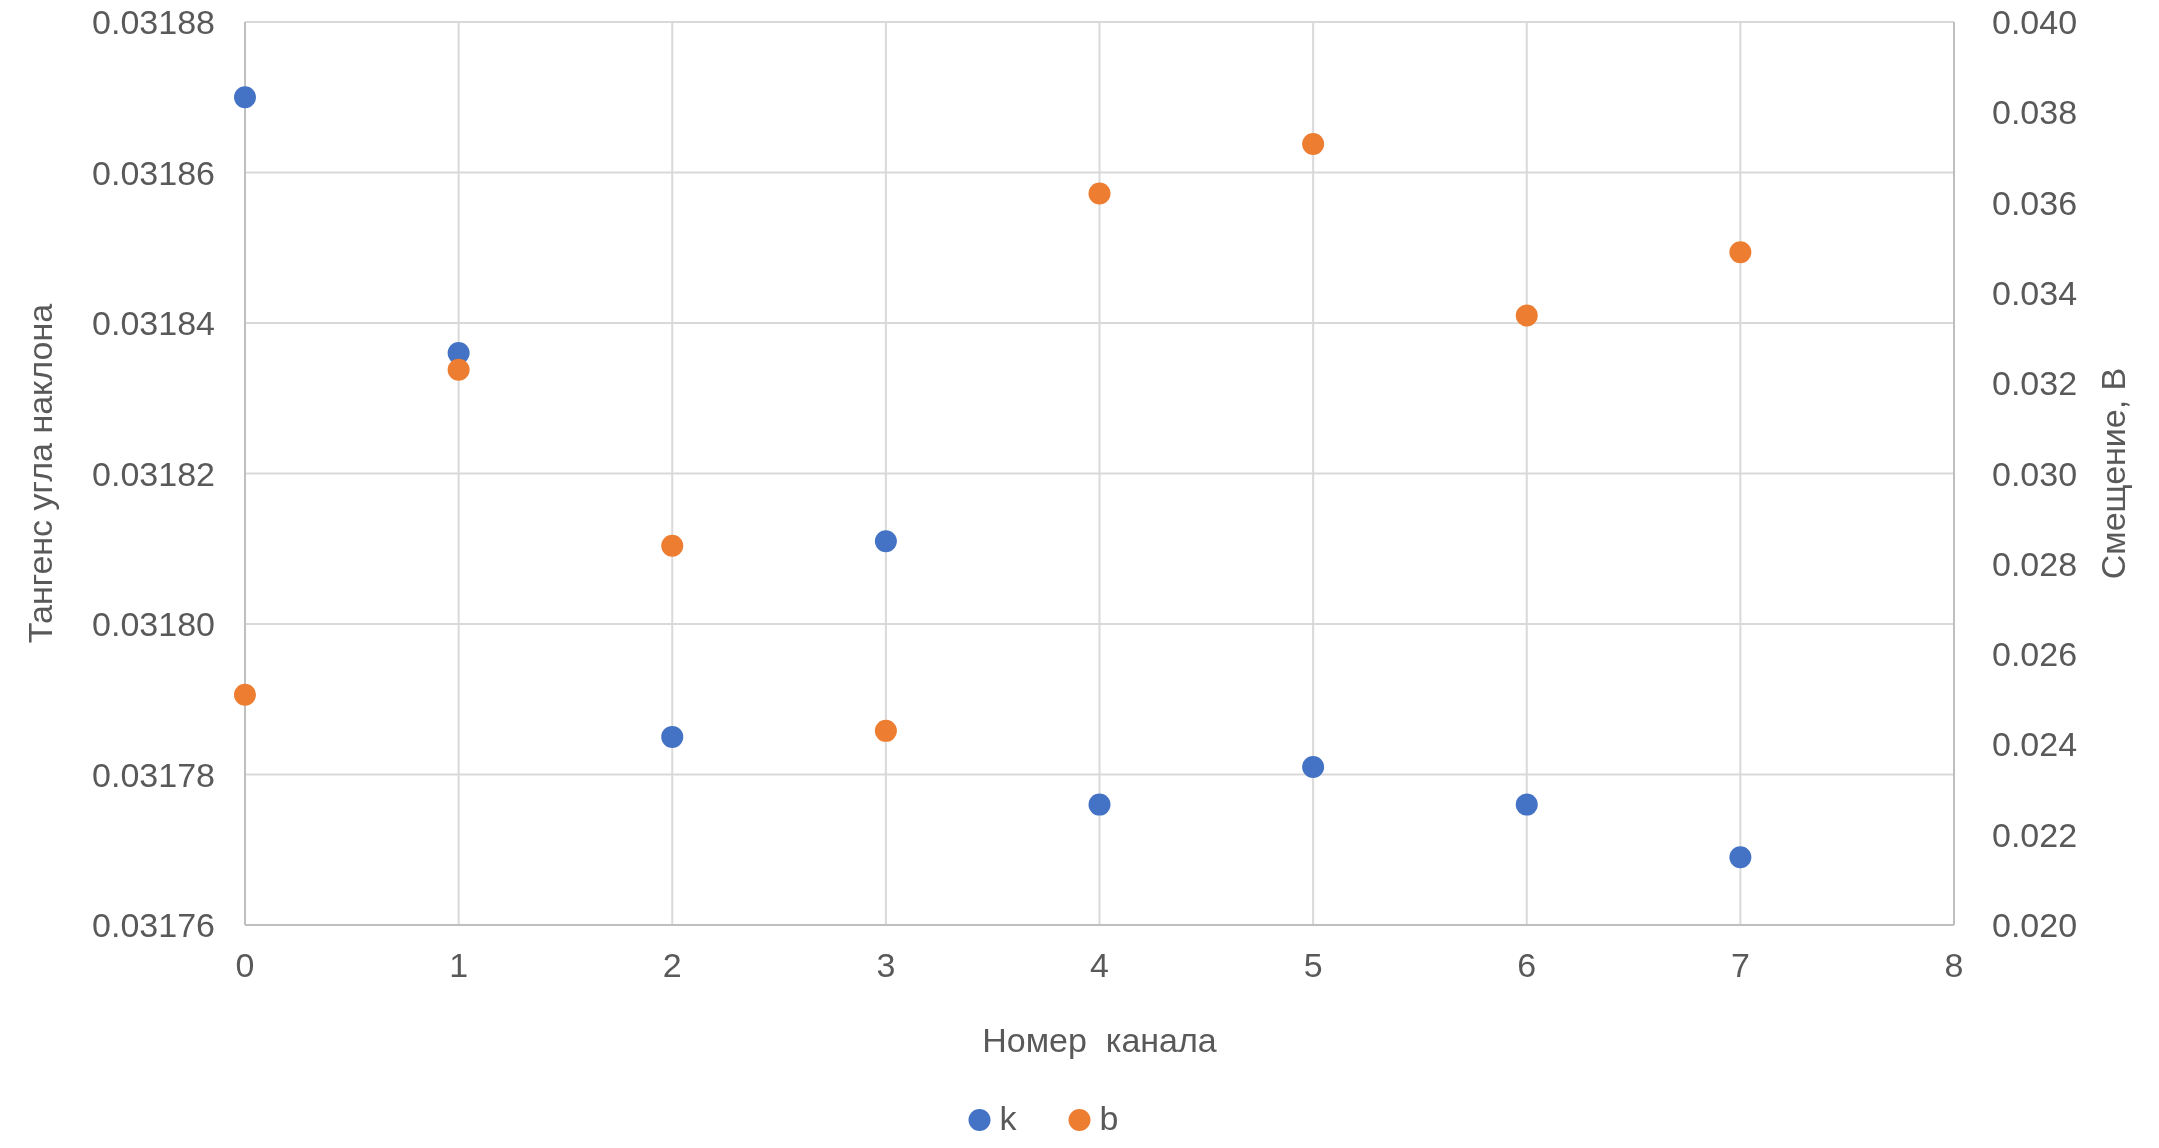  Describe the element at coordinates (2035, 202) in the screenshot. I see `y2-tick-label: 0.036` at that location.